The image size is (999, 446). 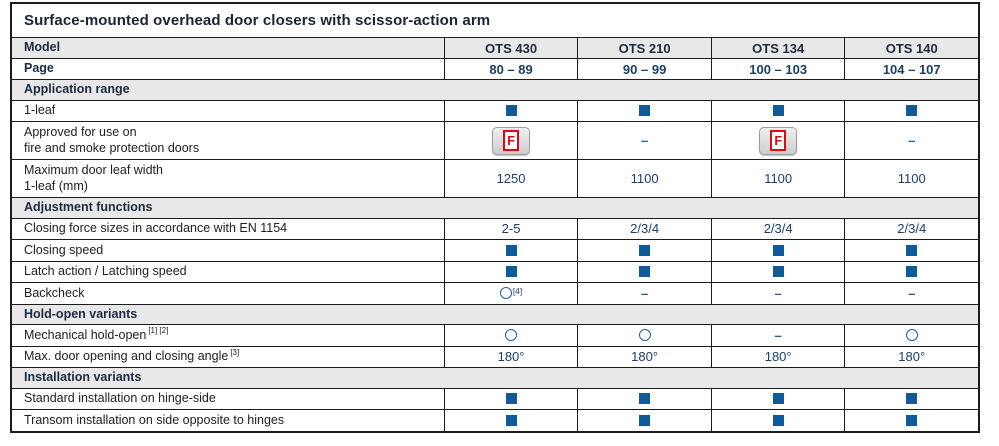 I want to click on table-cell: F, so click(x=779, y=140).